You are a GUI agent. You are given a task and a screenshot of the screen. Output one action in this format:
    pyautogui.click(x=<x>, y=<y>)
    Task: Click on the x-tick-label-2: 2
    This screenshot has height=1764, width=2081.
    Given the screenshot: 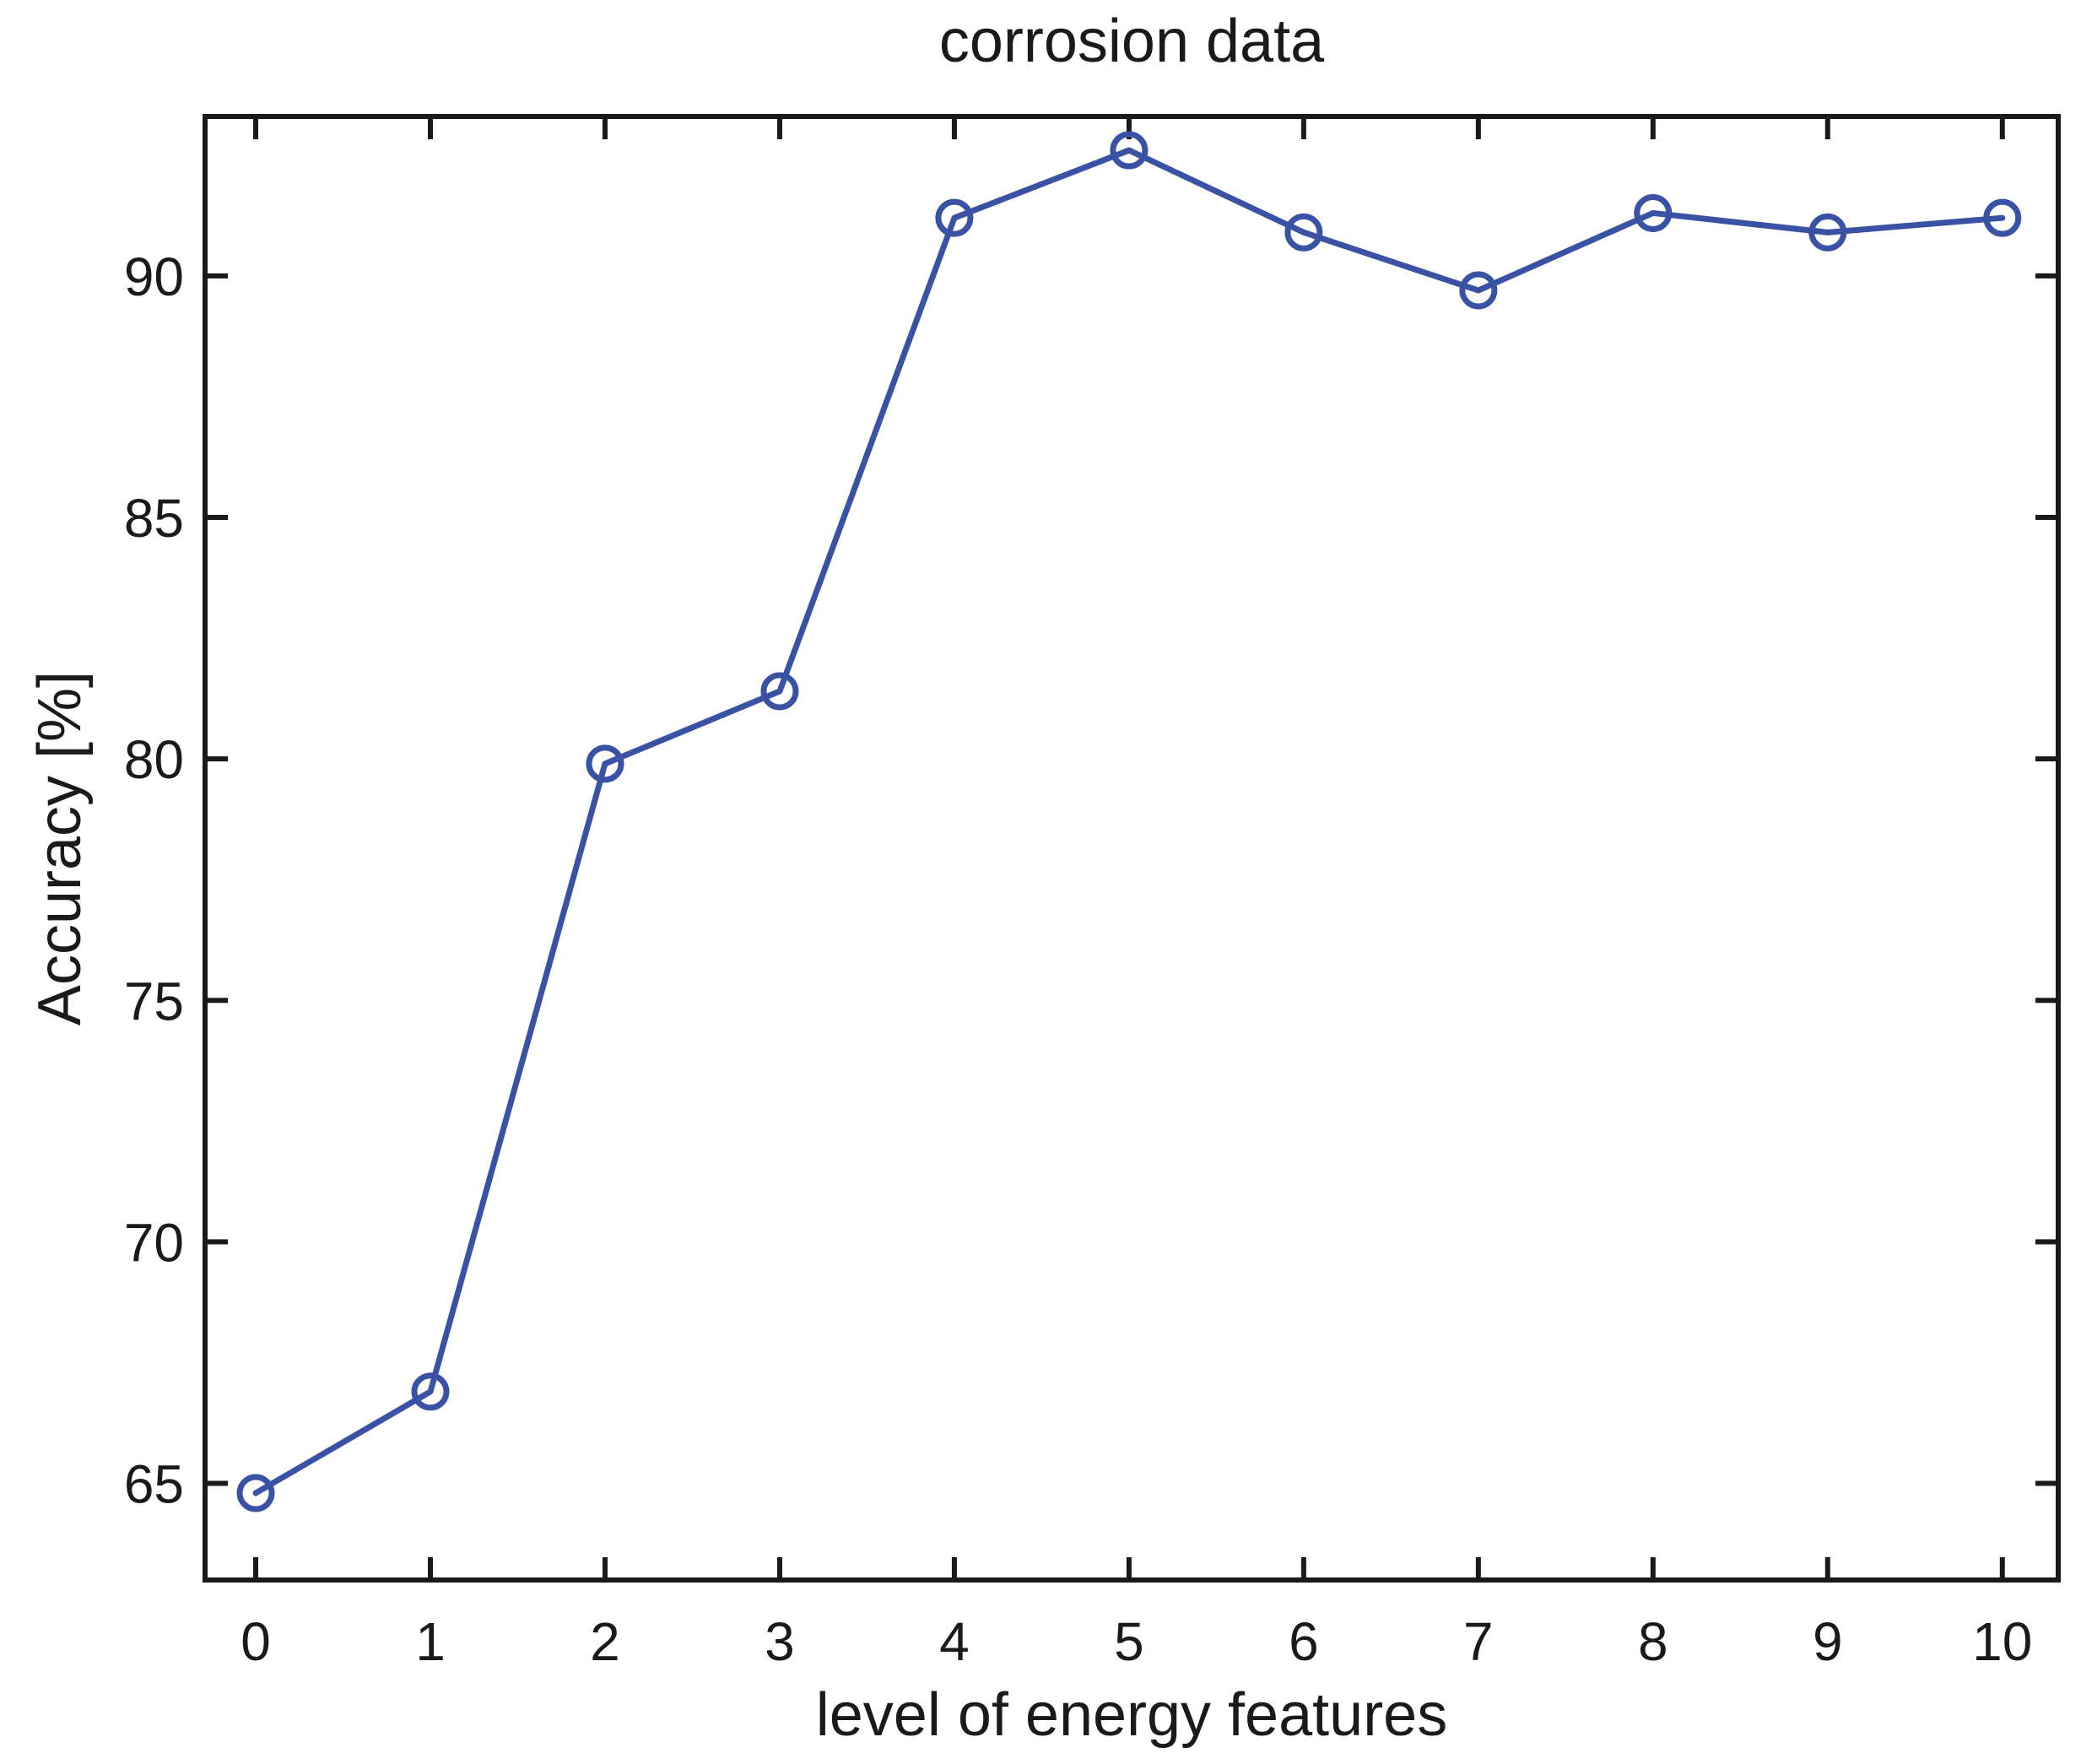 What is the action you would take?
    pyautogui.click(x=605, y=1641)
    